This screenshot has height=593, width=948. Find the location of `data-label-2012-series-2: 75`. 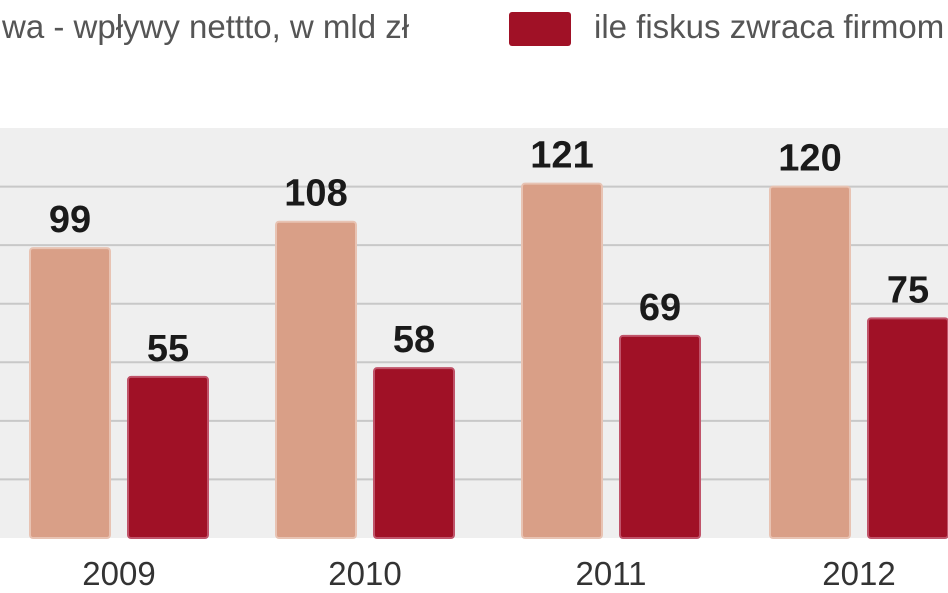

data-label-2012-series-2: 75 is located at coordinates (908, 290).